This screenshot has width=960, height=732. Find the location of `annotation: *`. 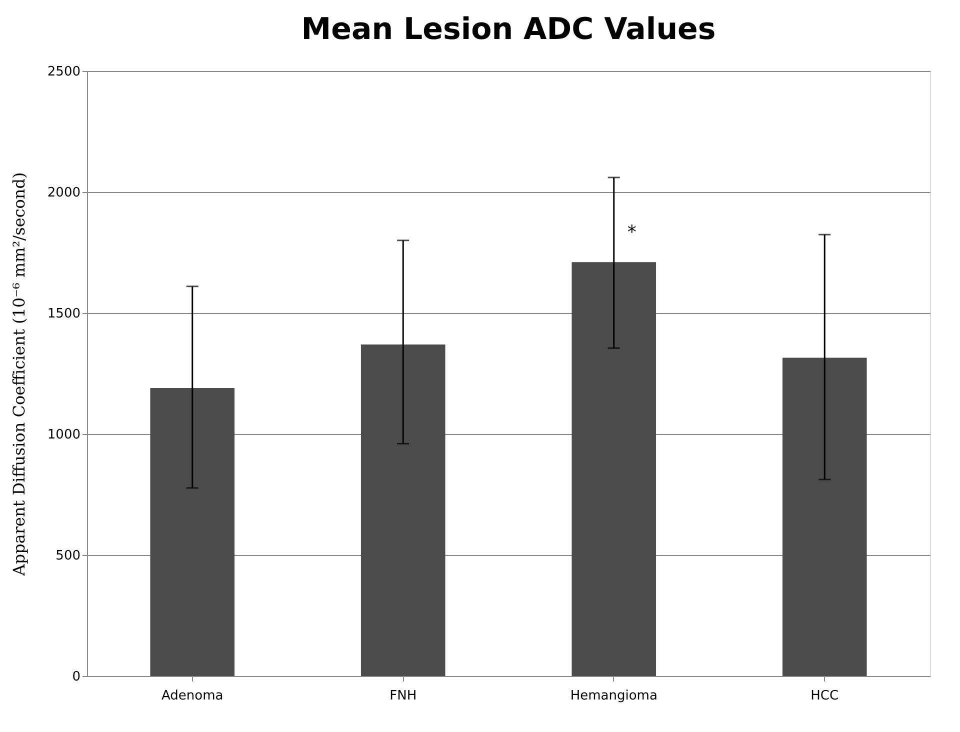

annotation: * is located at coordinates (631, 233).